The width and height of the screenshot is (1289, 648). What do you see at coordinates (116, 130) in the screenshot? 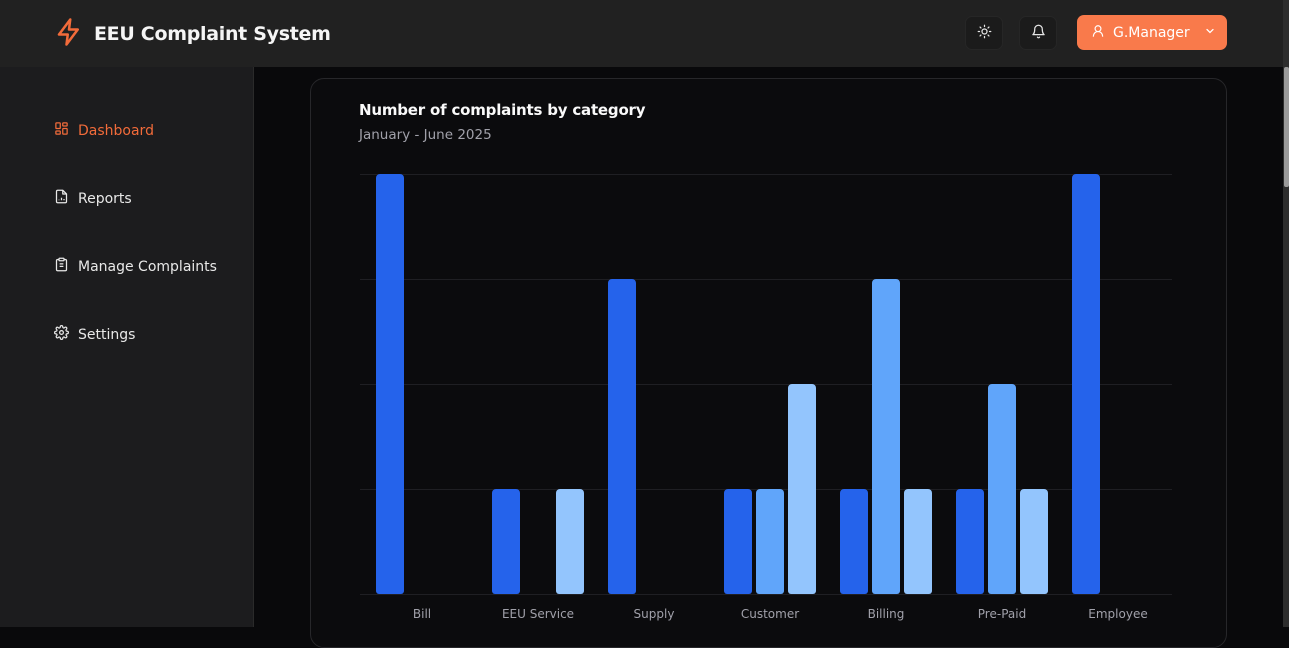
I see `sidebar-item-label: Dashboard` at bounding box center [116, 130].